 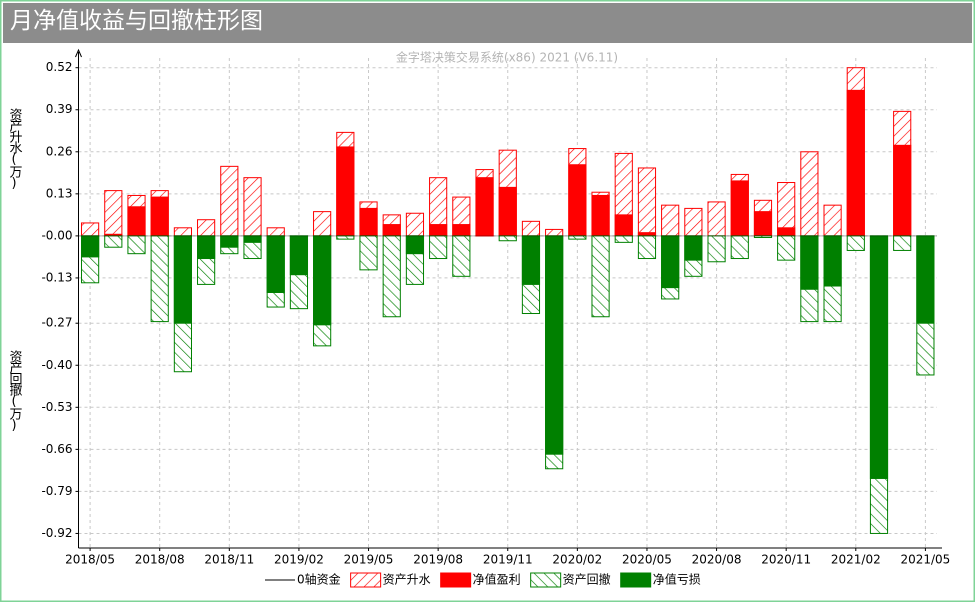 What do you see at coordinates (717, 560) in the screenshot?
I see `x-tick-label: 2020/08` at bounding box center [717, 560].